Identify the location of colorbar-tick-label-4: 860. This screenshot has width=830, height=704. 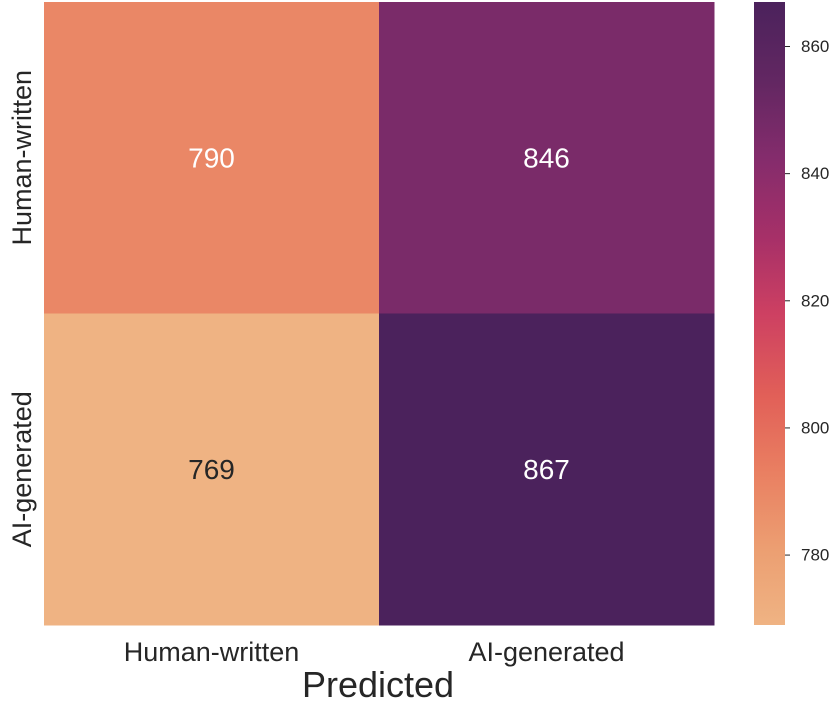
(815, 46).